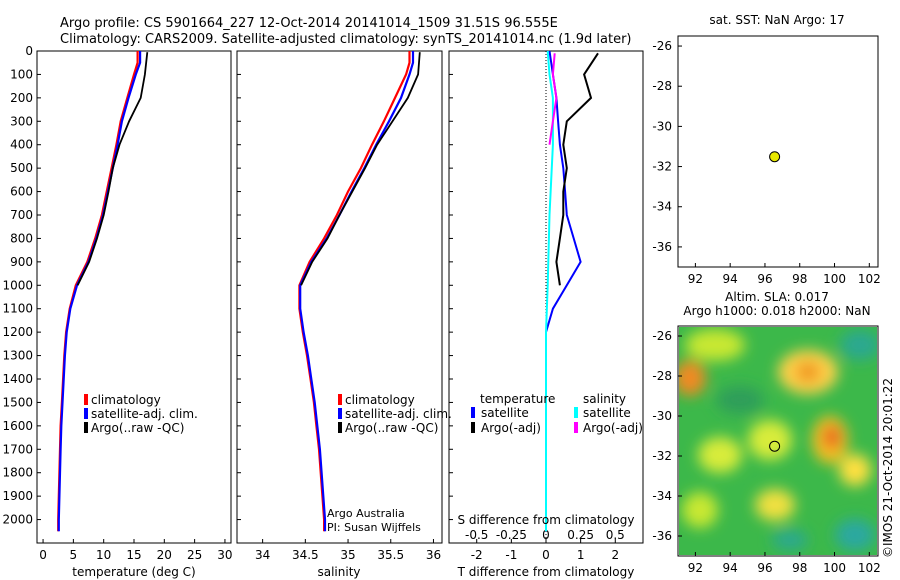 This screenshot has height=580, width=900. I want to click on sla-map-title-line-2: Argo h1000: 0.018 h2000: NaN, so click(776, 311).